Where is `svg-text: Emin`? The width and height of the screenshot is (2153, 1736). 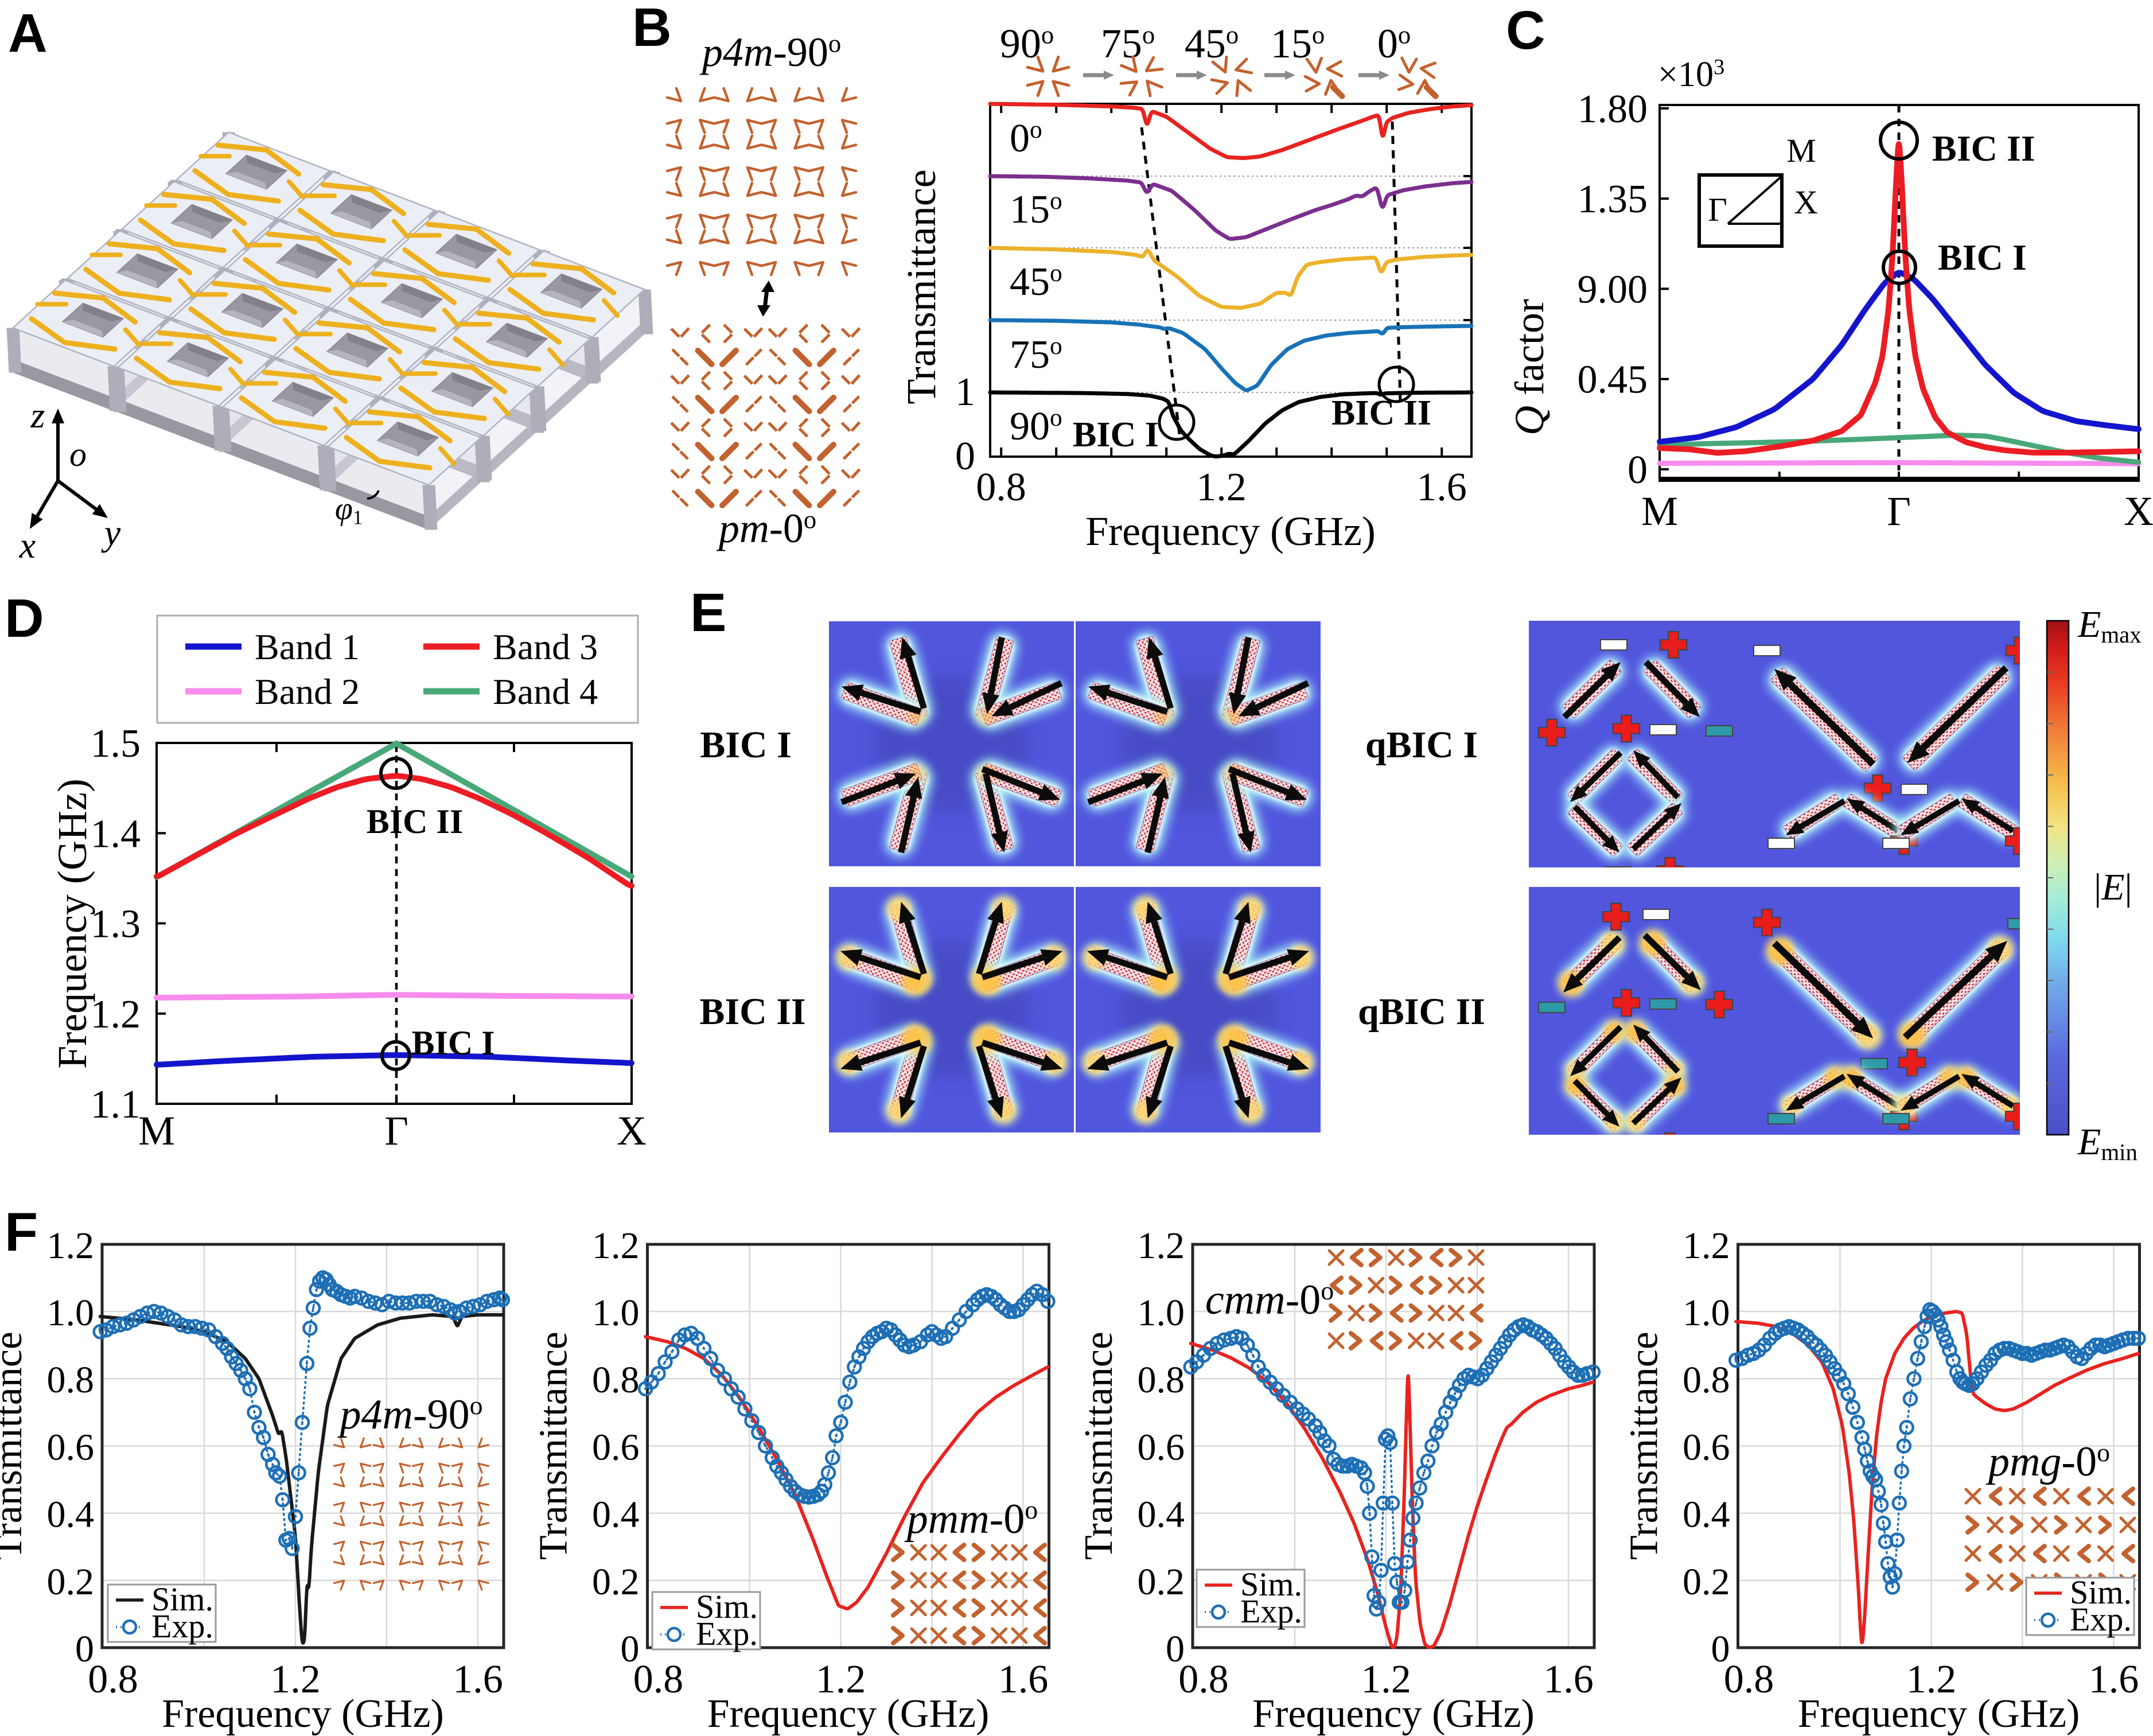 svg-text: Emin is located at coordinates (2107, 1143).